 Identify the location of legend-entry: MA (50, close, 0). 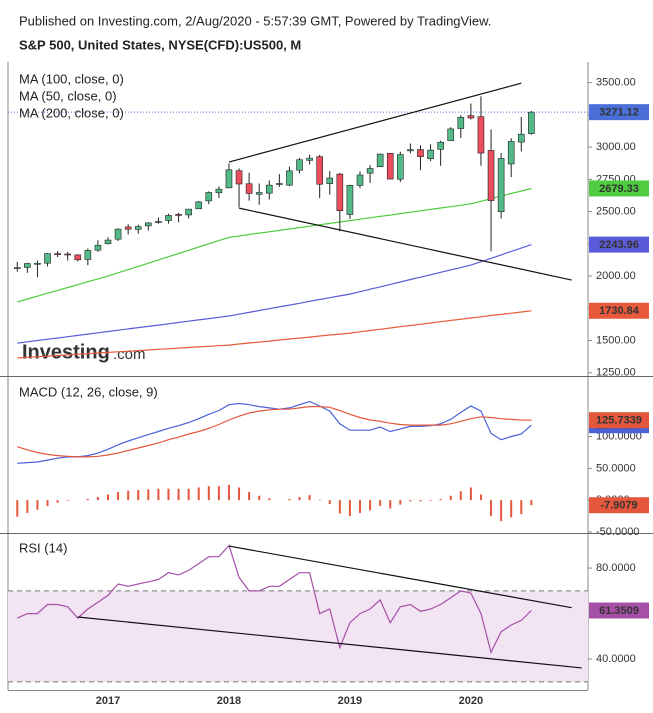
(68, 95).